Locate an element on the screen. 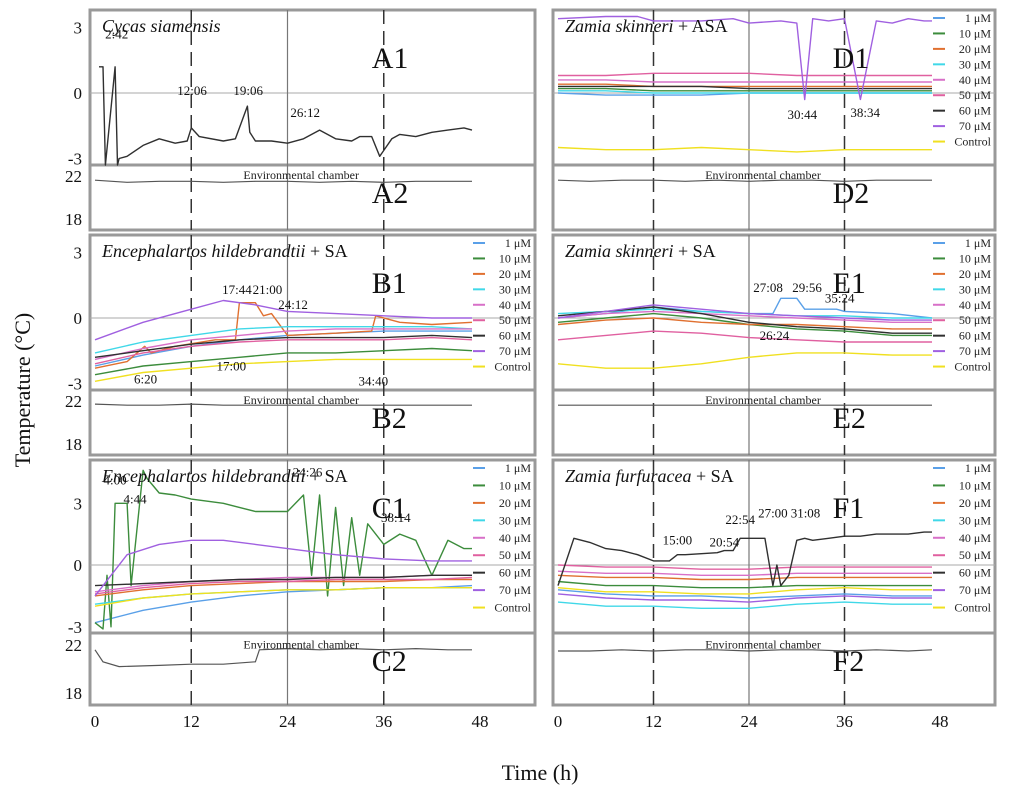 The image size is (1010, 794). annotation-label: 31:08 is located at coordinates (806, 513).